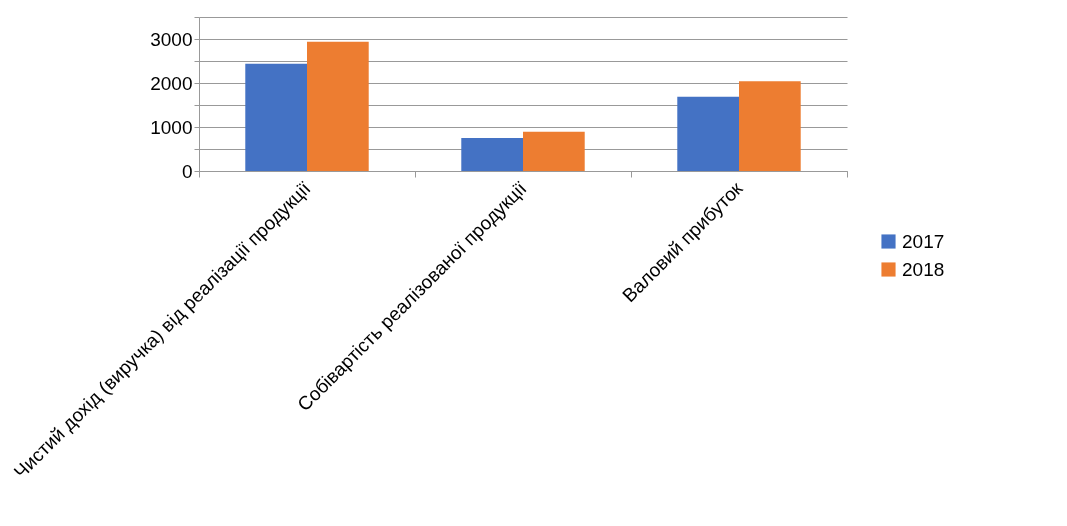 This screenshot has height=526, width=1067. I want to click on legend-label: 2018, so click(923, 269).